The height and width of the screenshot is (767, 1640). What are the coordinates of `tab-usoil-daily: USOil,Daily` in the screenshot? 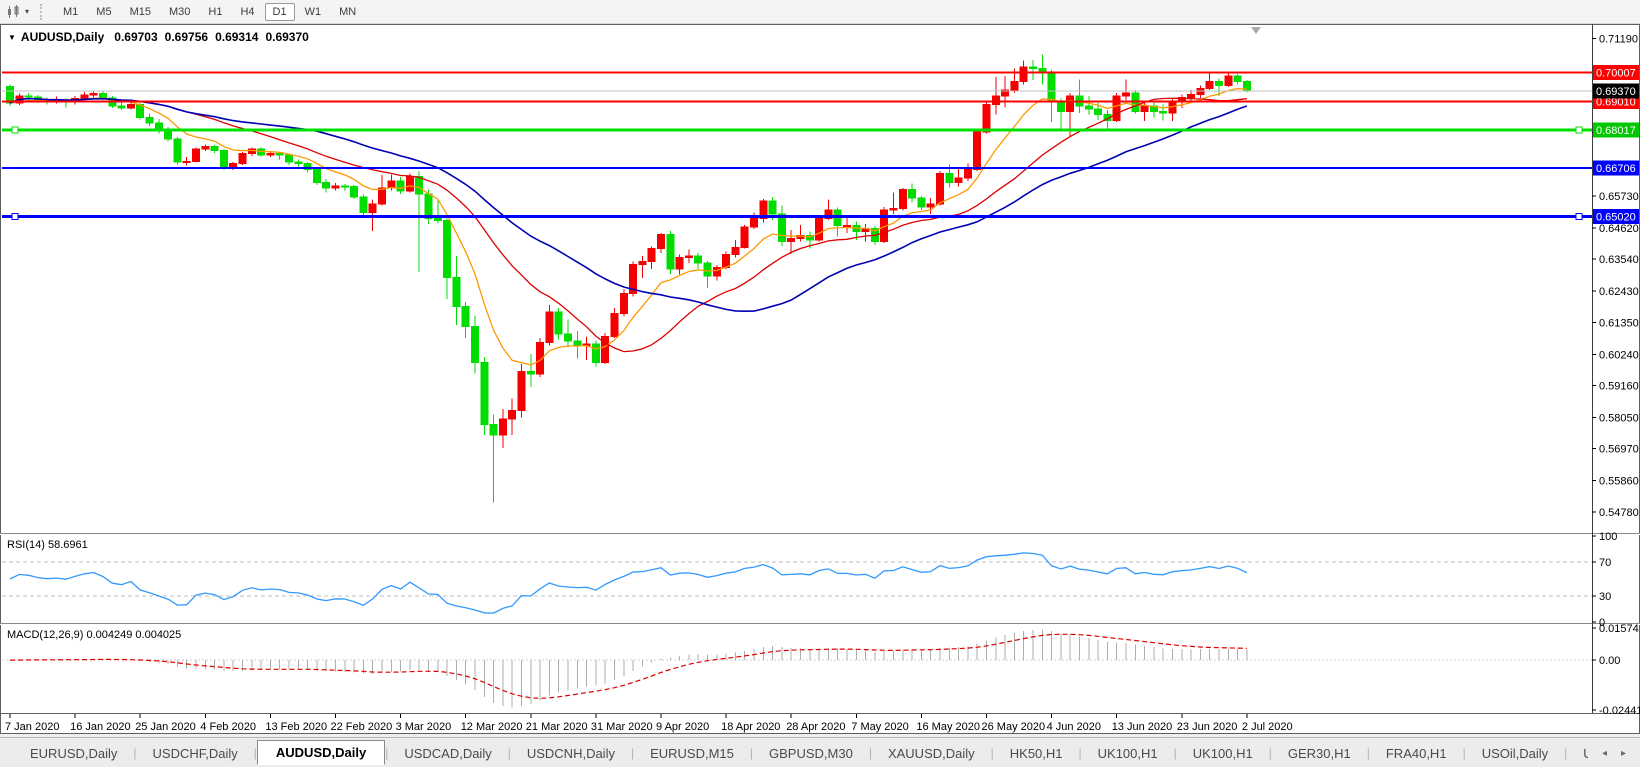 It's located at (1515, 753).